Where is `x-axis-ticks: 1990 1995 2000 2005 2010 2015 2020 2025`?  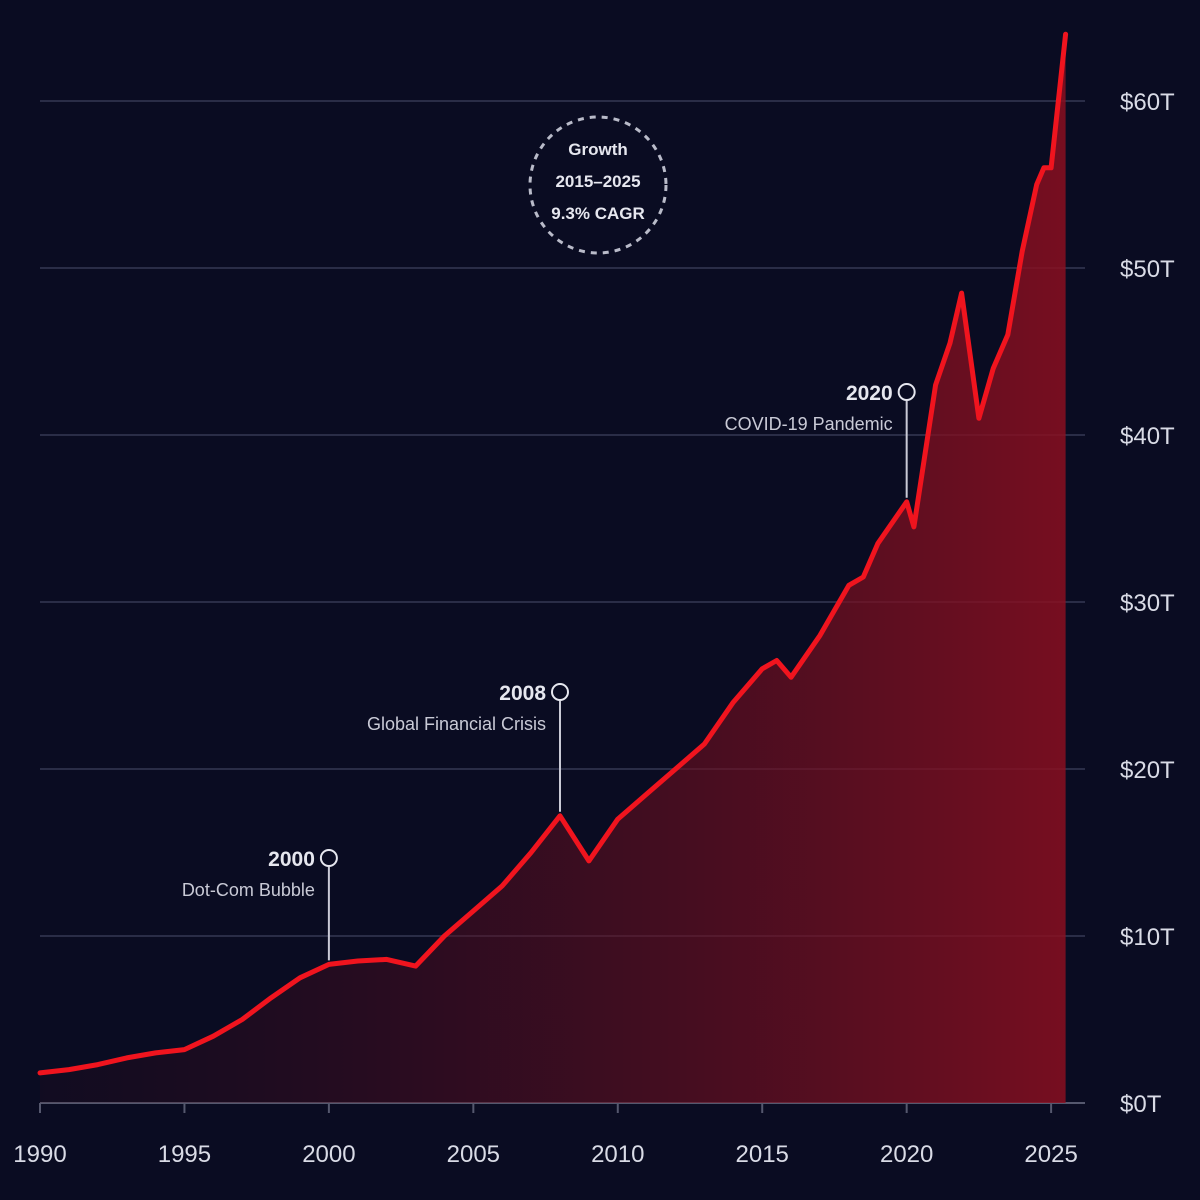
x-axis-ticks: 1990 1995 2000 2005 2010 2015 2020 2025 is located at coordinates (545, 1135).